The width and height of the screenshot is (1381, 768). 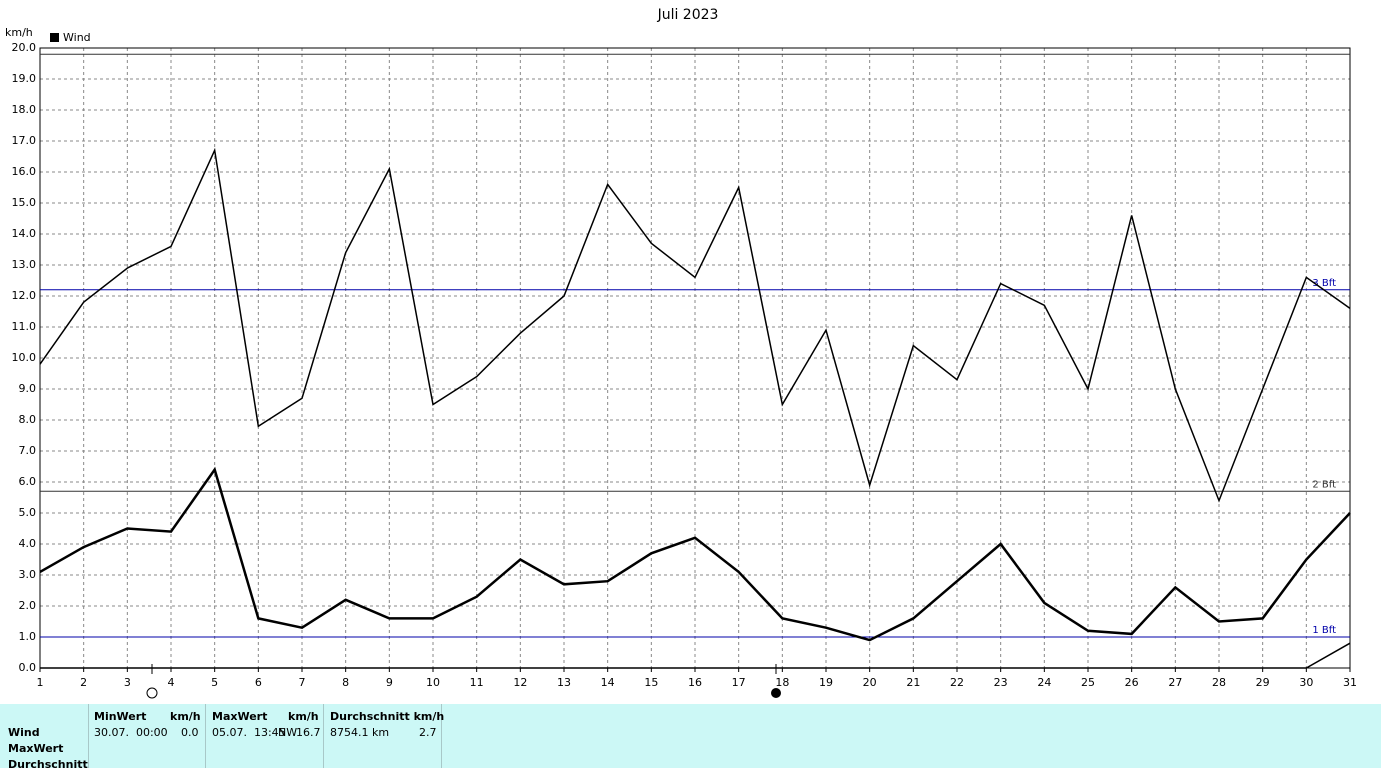 What do you see at coordinates (608, 682) in the screenshot?
I see `x-tick-label: 14` at bounding box center [608, 682].